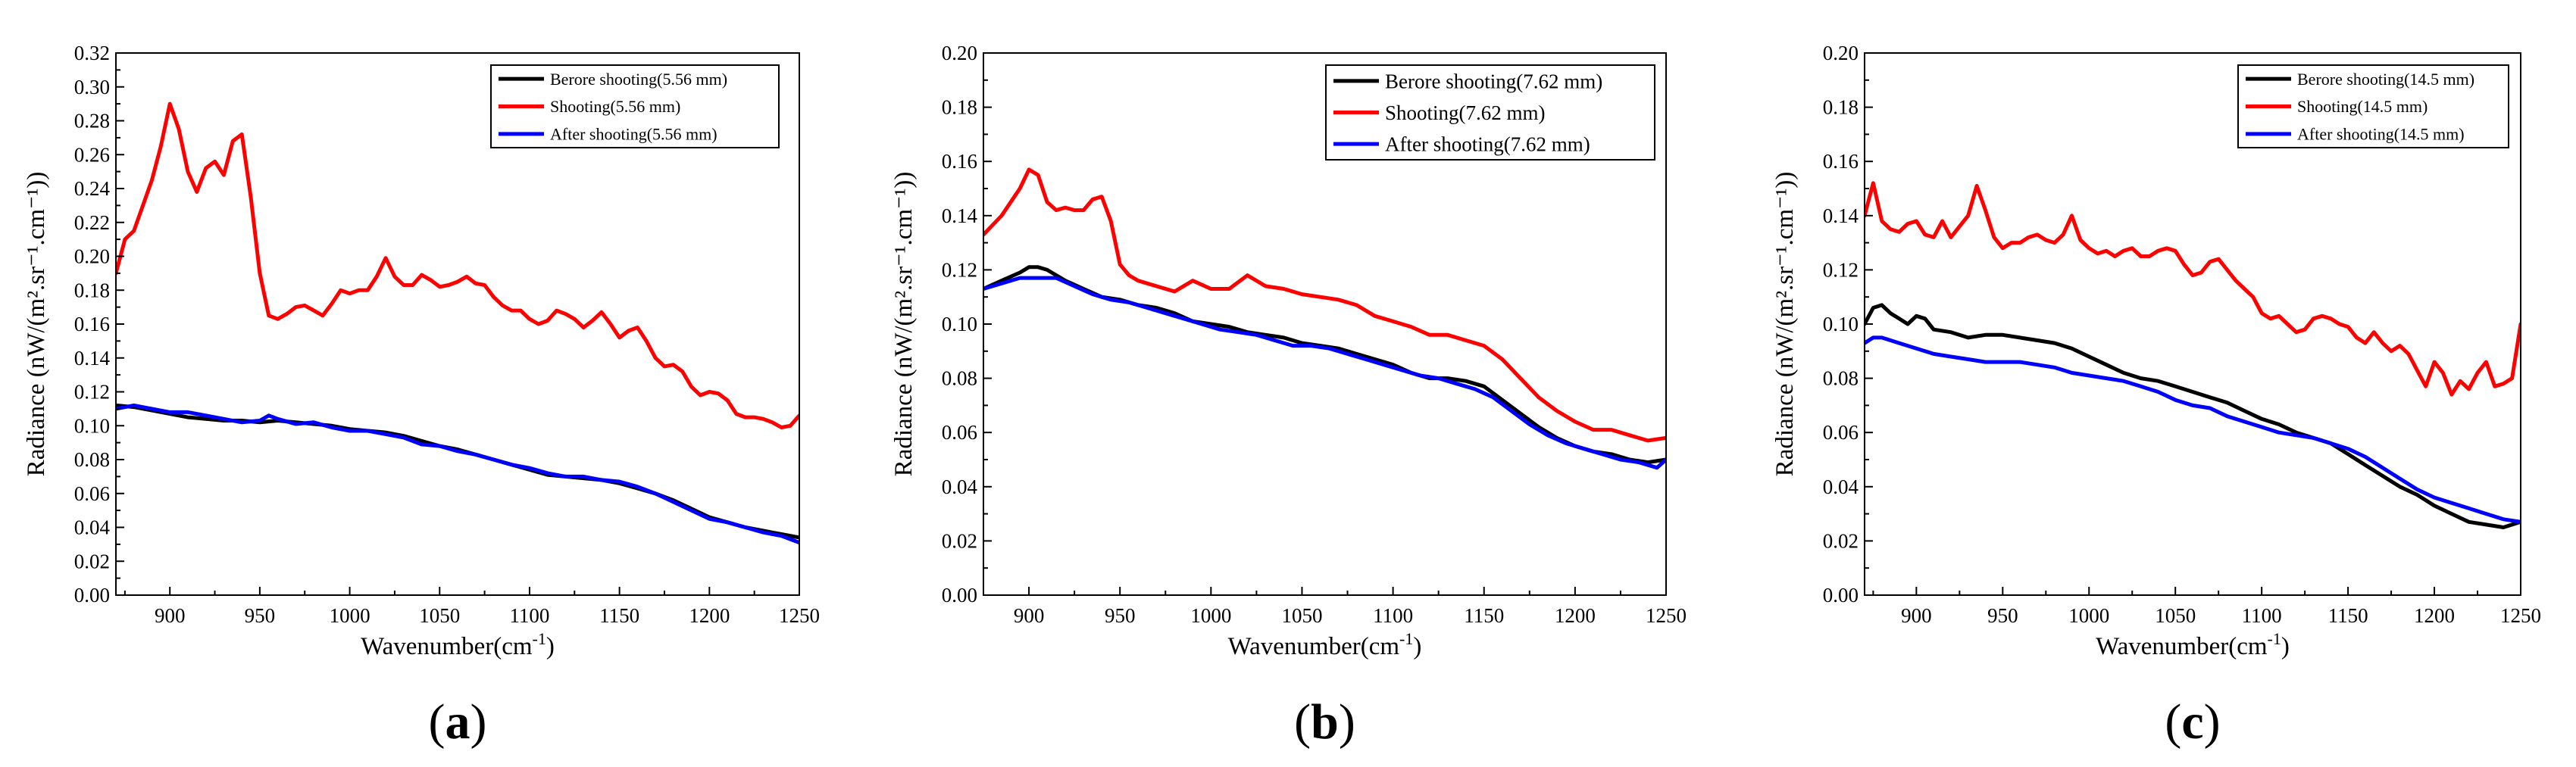  What do you see at coordinates (638, 79) in the screenshot?
I see `legend-label: Berore shooting(5.56 mm)` at bounding box center [638, 79].